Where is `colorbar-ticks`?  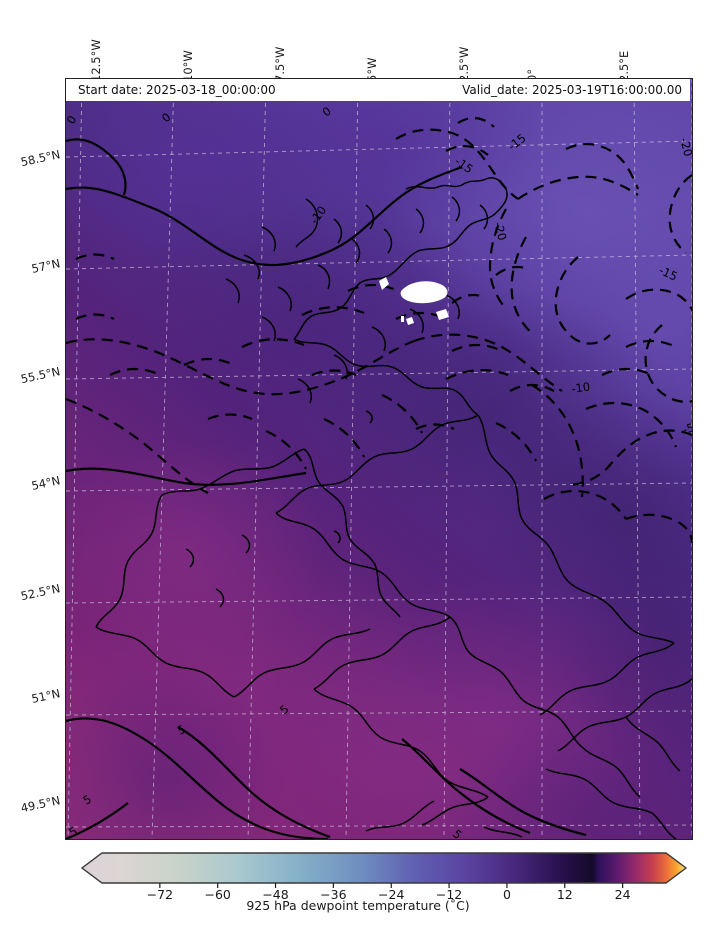 colorbar-ticks is located at coordinates (391, 885).